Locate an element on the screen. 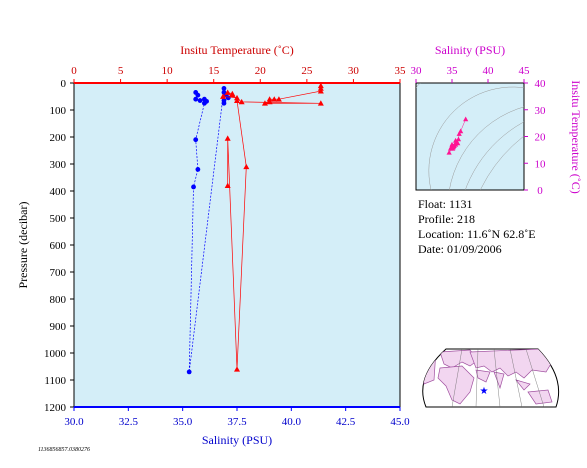 This screenshot has width=587, height=468. ts-temperature-axis-label: Insitu Temperature (˚C) is located at coordinates (576, 137).